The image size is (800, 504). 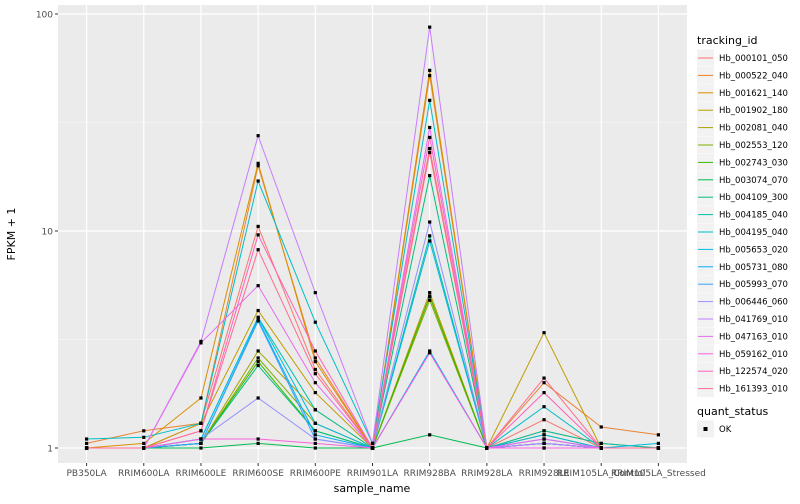 What do you see at coordinates (601, 474) in the screenshot?
I see `x-tick-label: RRIM105LA_Control` at bounding box center [601, 474].